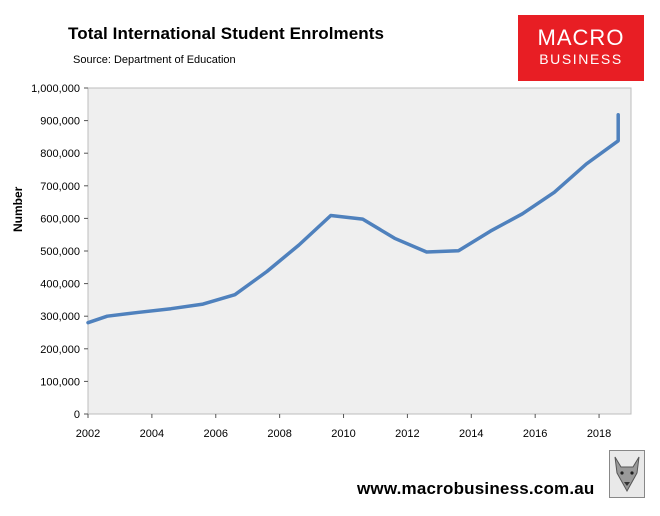 The width and height of the screenshot is (660, 516). I want to click on x-tick-label: 2018, so click(599, 434).